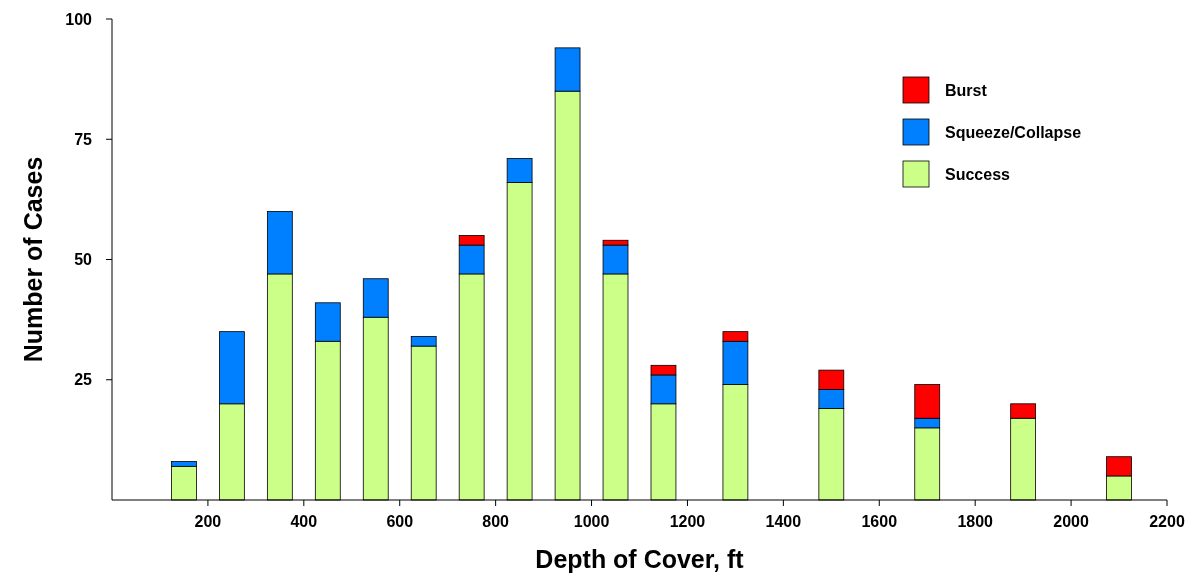  Describe the element at coordinates (687, 521) in the screenshot. I see `x-tick-label: 1200` at that location.